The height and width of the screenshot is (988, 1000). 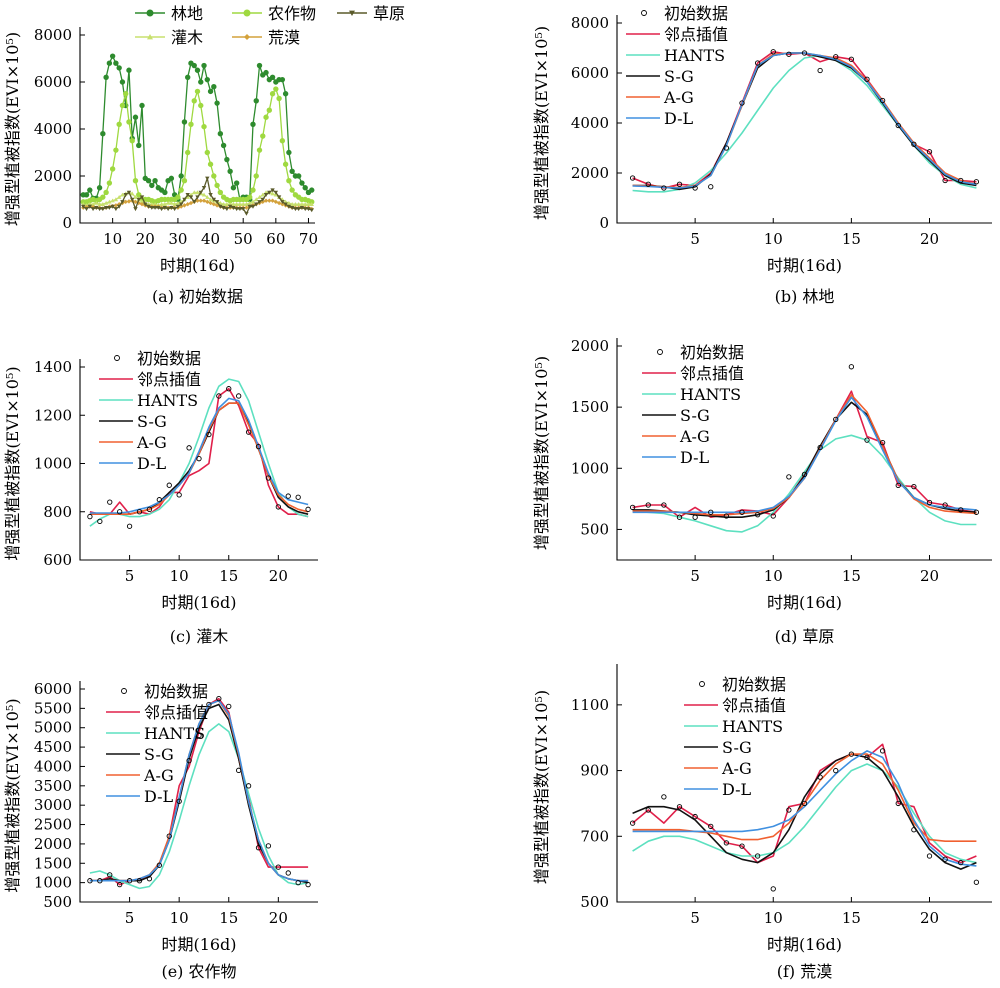 I want to click on y-tick-label: 4000, so click(x=590, y=123).